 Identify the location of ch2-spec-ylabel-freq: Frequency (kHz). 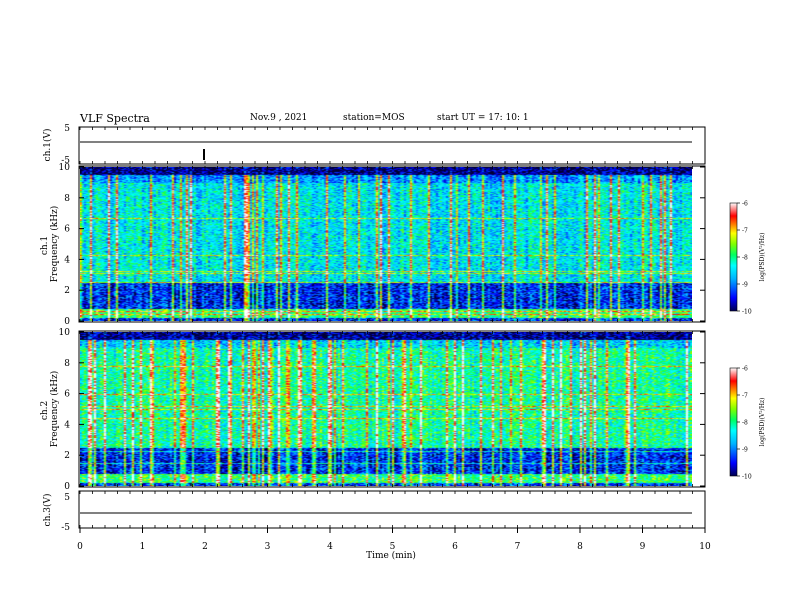
(54, 409).